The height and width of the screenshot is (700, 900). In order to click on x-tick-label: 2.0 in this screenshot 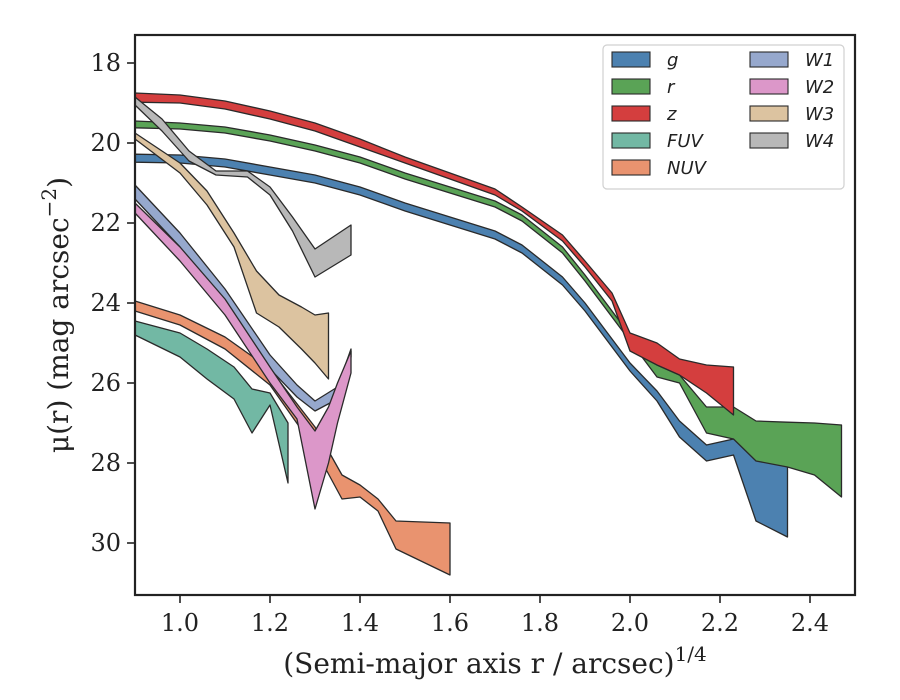, I will do `click(630, 623)`.